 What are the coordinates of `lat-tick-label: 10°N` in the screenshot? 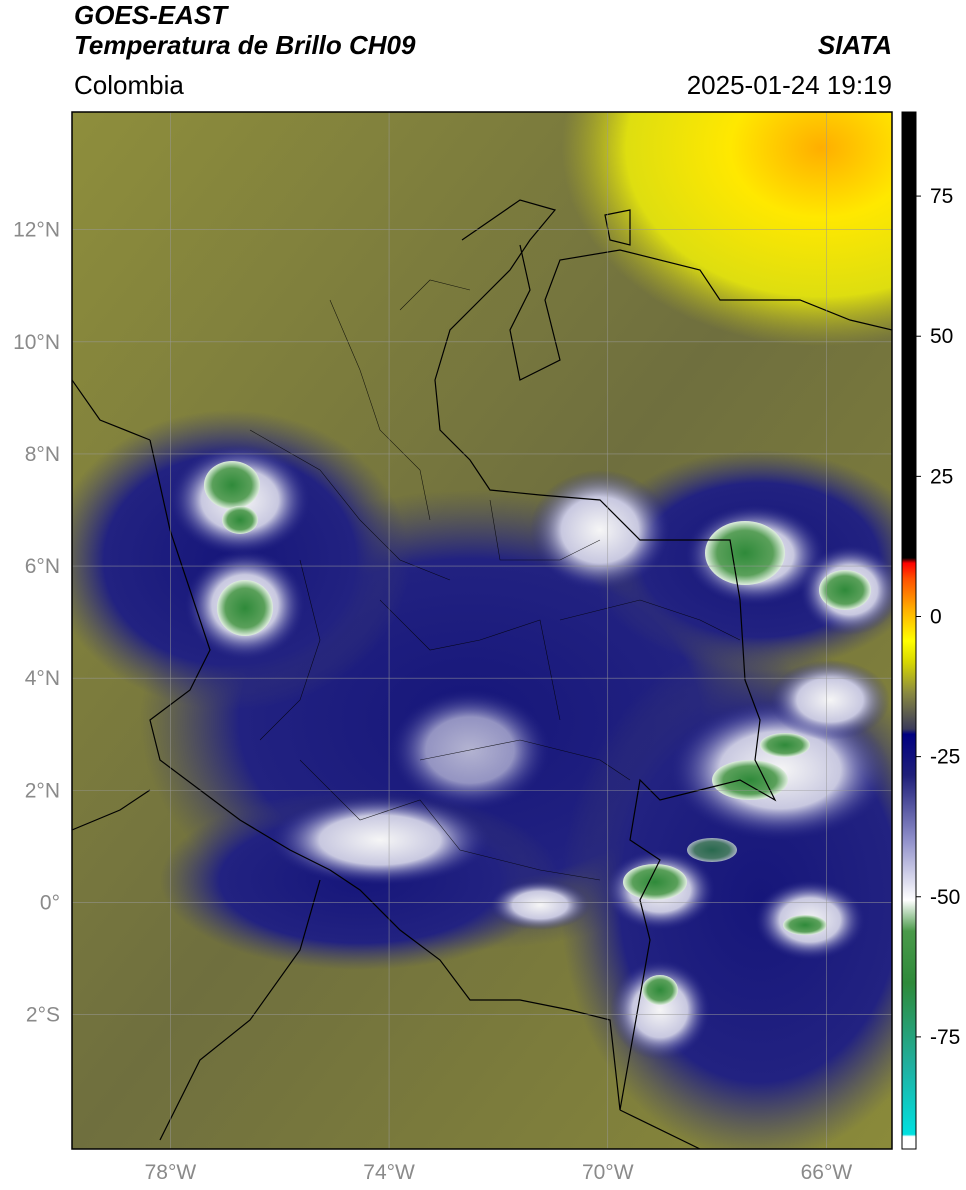 It's located at (36, 342).